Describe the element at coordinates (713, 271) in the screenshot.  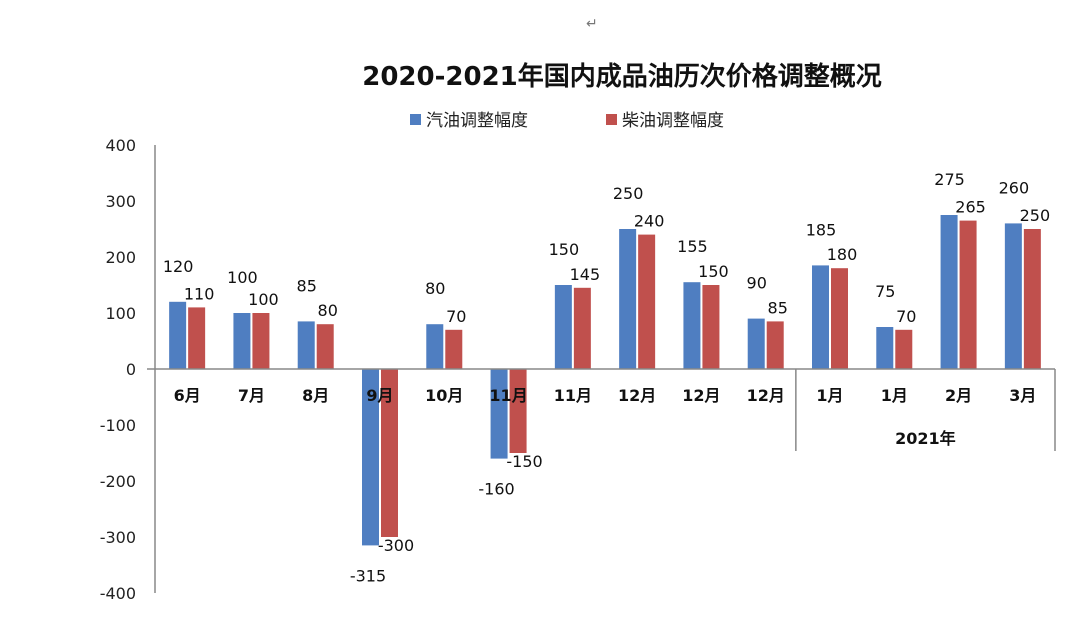
I see `data-label-diesel: 150` at that location.